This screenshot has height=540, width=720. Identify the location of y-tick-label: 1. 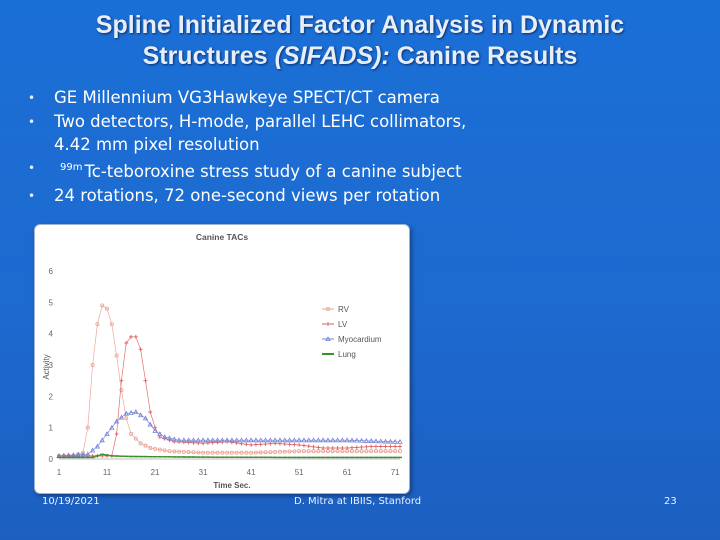
(51, 428).